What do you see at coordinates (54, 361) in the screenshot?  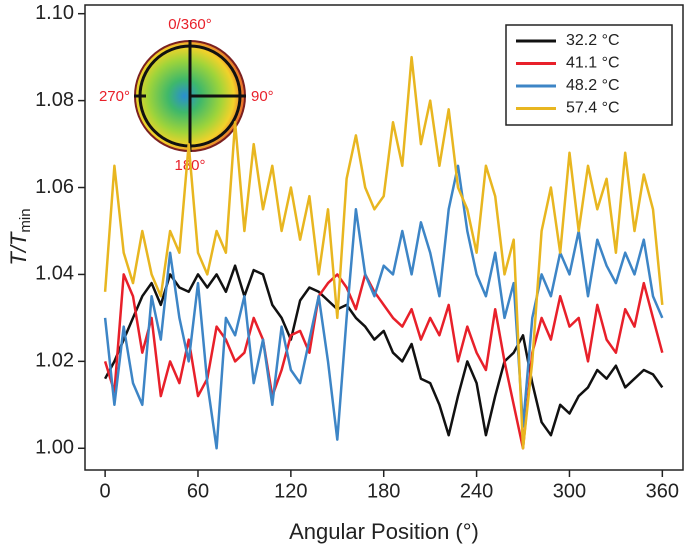 I see `y-tick-label: 1.02` at bounding box center [54, 361].